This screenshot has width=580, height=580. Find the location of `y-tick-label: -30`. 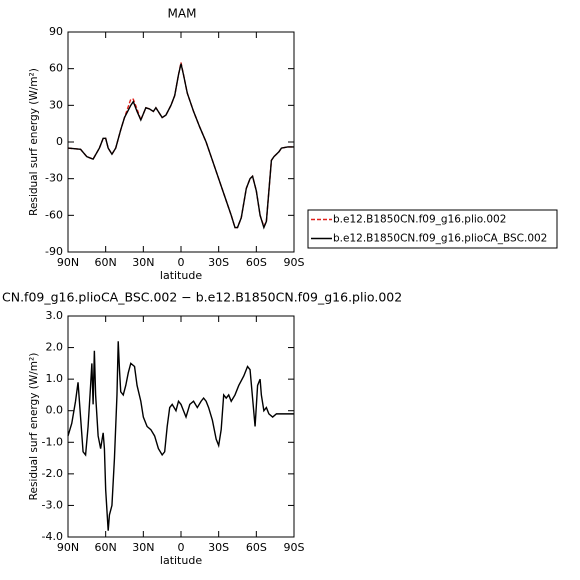

y-tick-label: -30 is located at coordinates (54, 178).